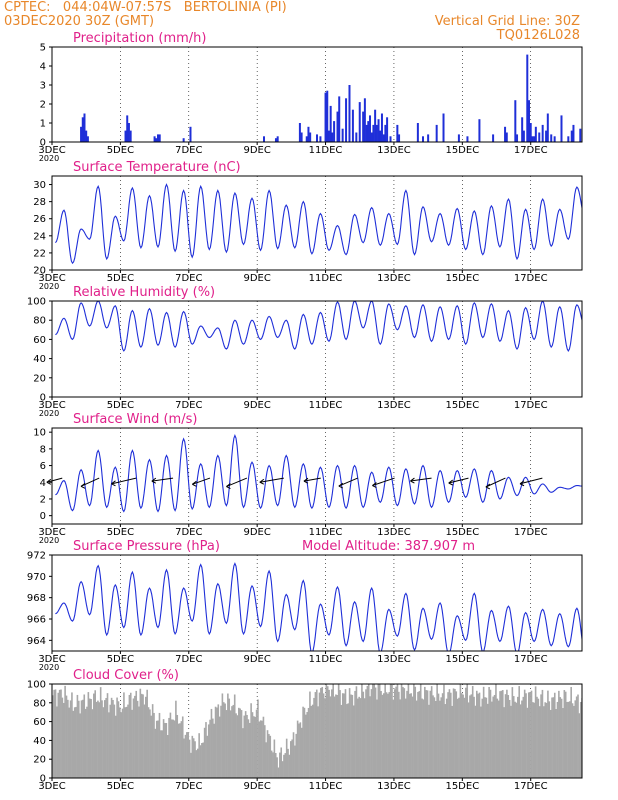 This screenshot has width=618, height=800. What do you see at coordinates (43, 67) in the screenshot?
I see `y-tick-label: 4` at bounding box center [43, 67].